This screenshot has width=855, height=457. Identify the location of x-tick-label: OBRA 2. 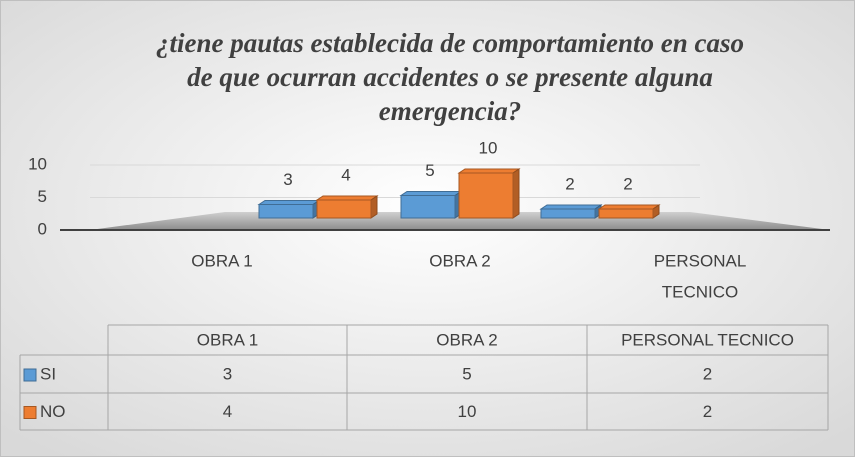
(459, 260).